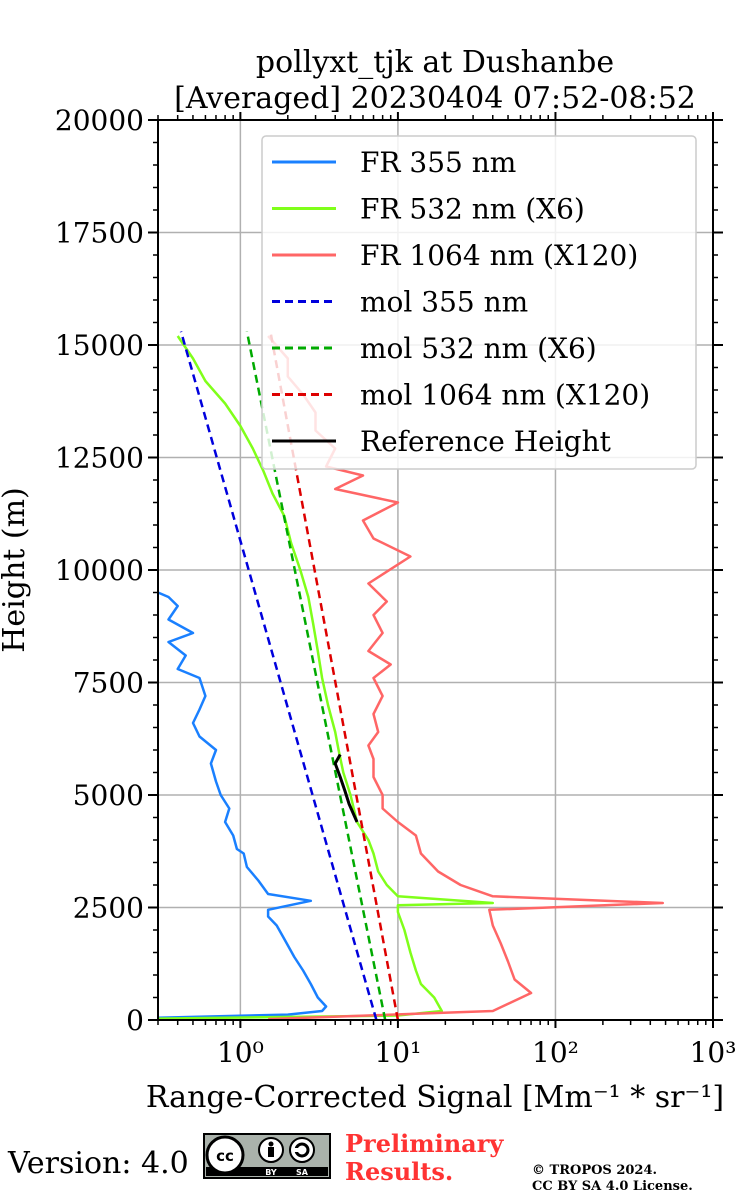 This screenshot has width=750, height=1200. What do you see at coordinates (505, 395) in the screenshot?
I see `legend-label: mol 1064 nm (X120)` at bounding box center [505, 395].